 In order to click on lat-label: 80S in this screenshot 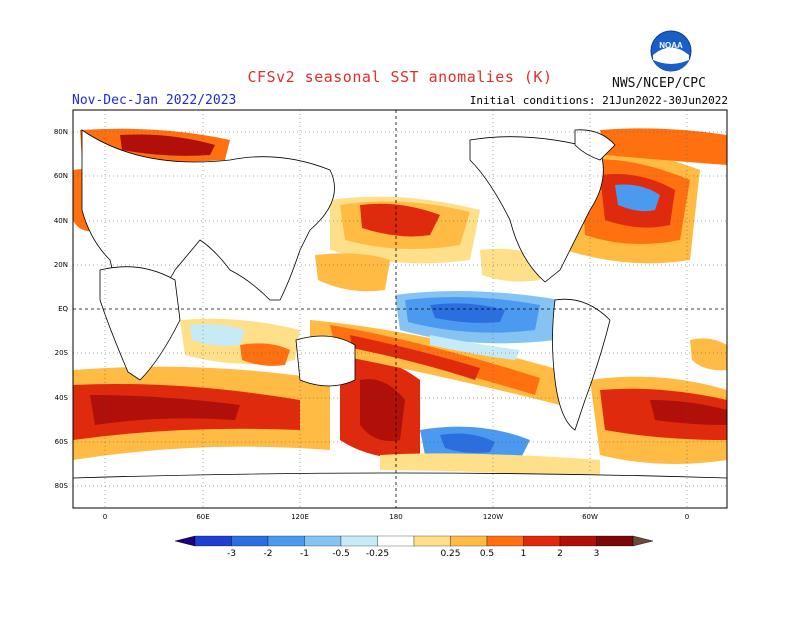, I will do `click(62, 486)`.